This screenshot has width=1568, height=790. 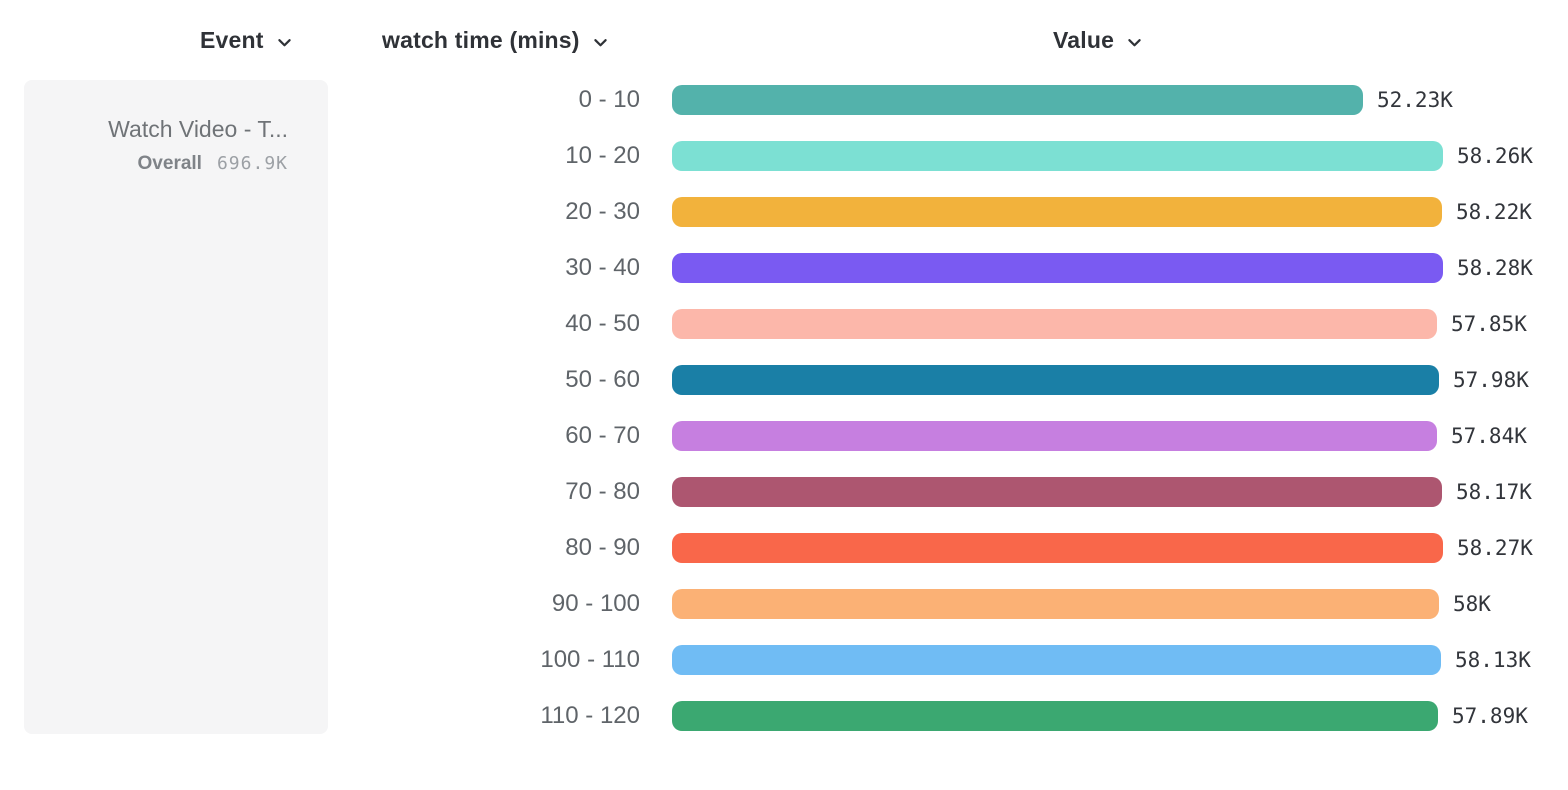 I want to click on overall-row: Overall 696.9K, so click(x=164, y=164).